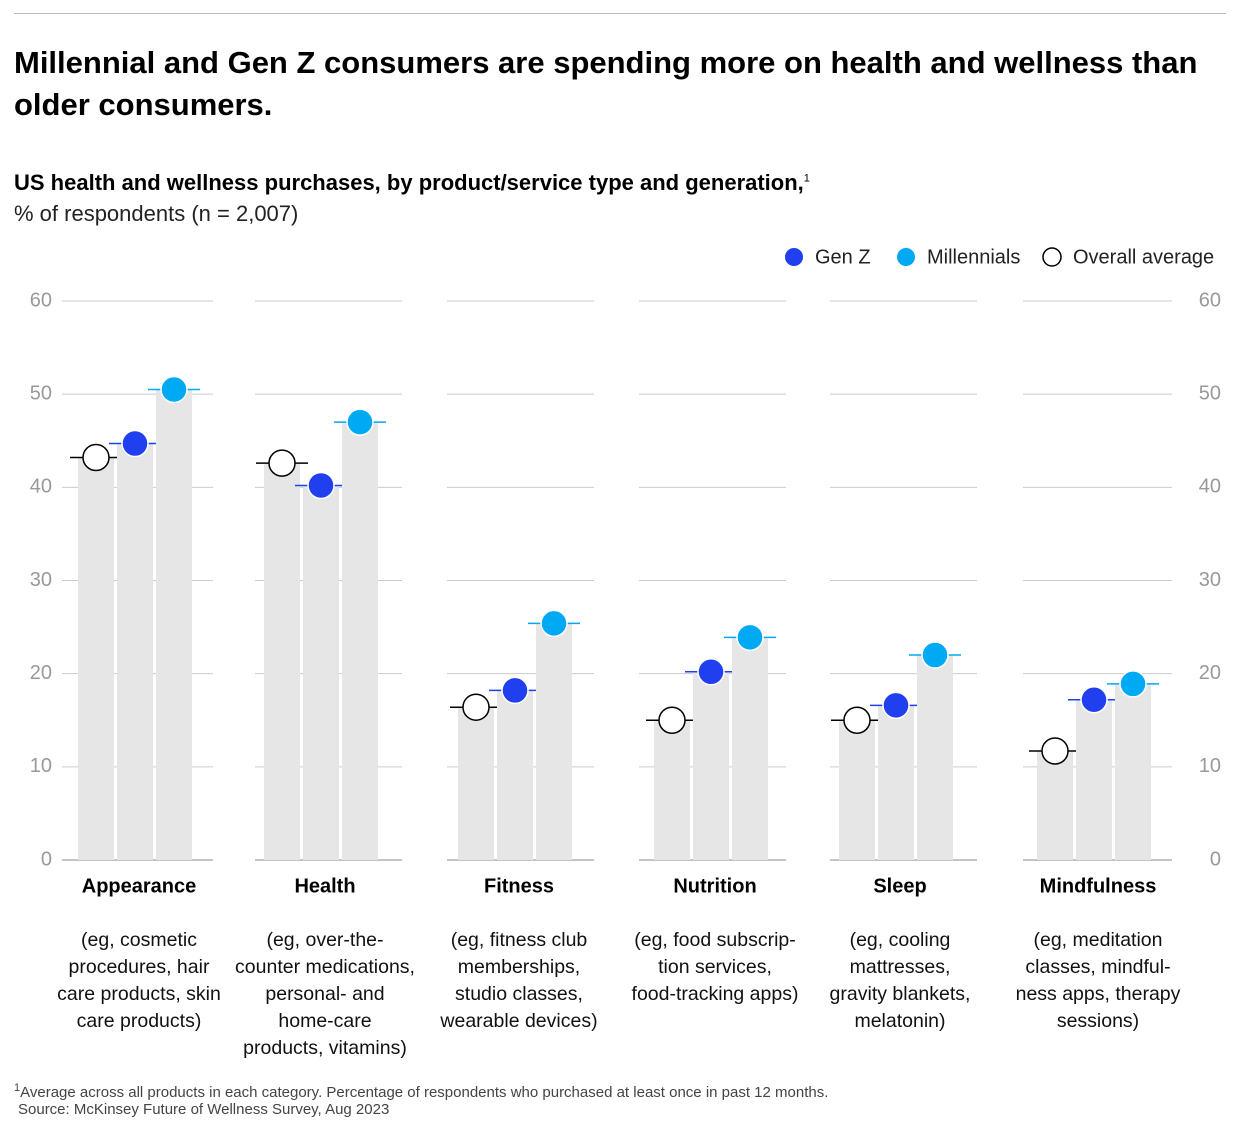 The image size is (1255, 1132). I want to click on y-tick-label-right: 40, so click(1210, 487).